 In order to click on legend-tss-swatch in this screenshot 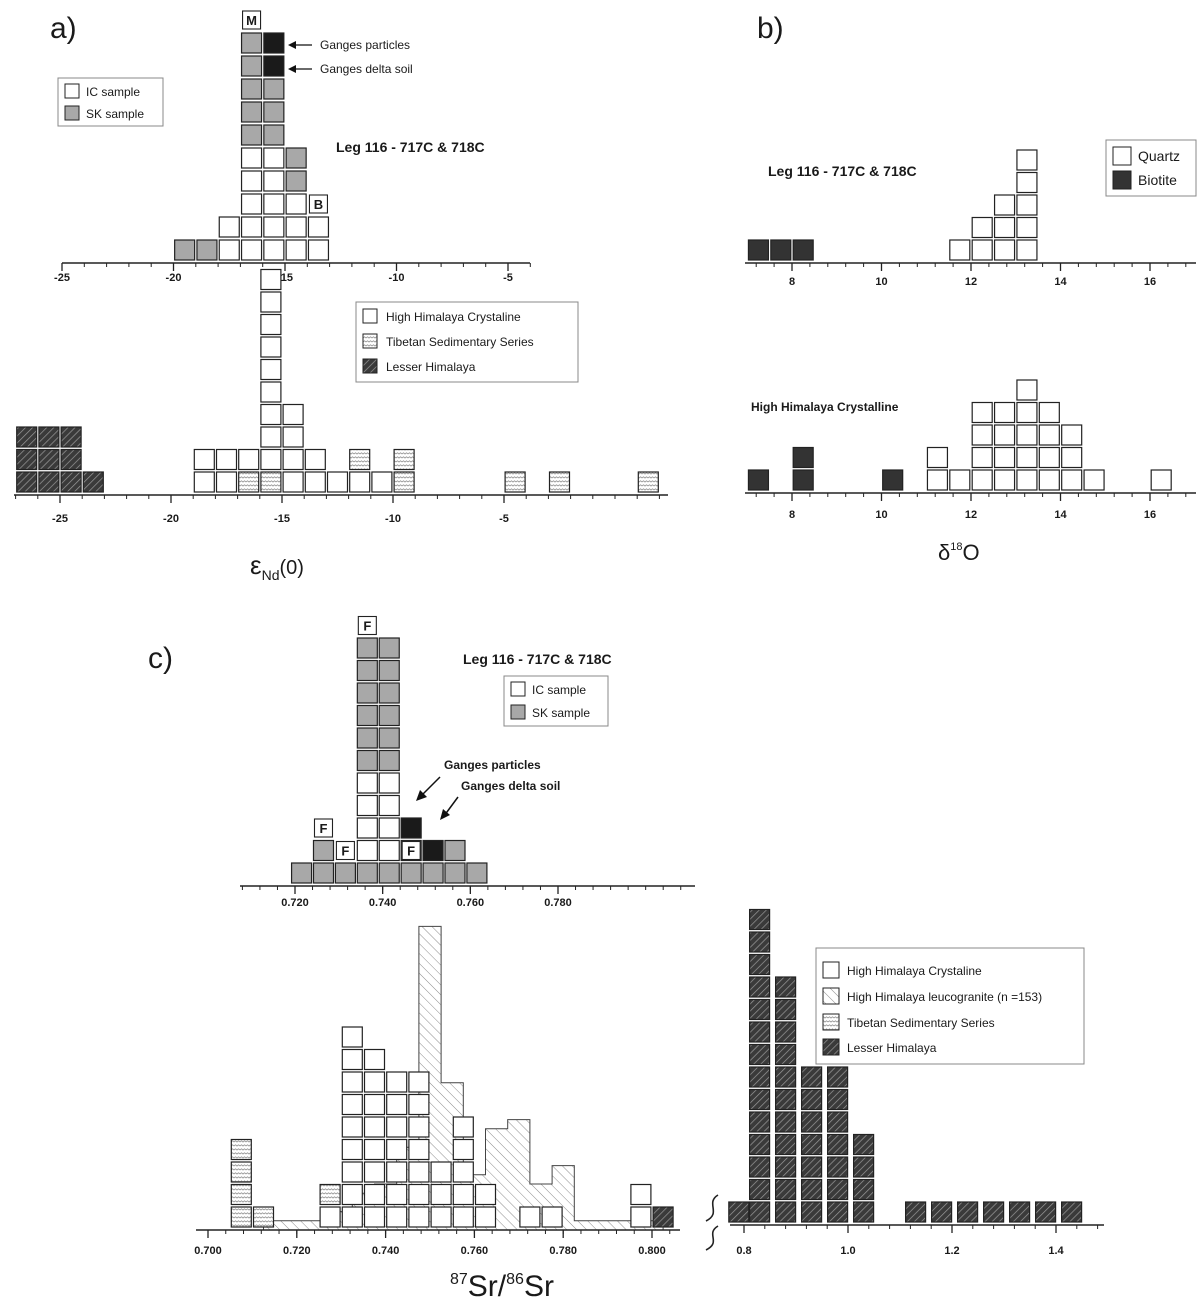, I will do `click(370, 341)`.